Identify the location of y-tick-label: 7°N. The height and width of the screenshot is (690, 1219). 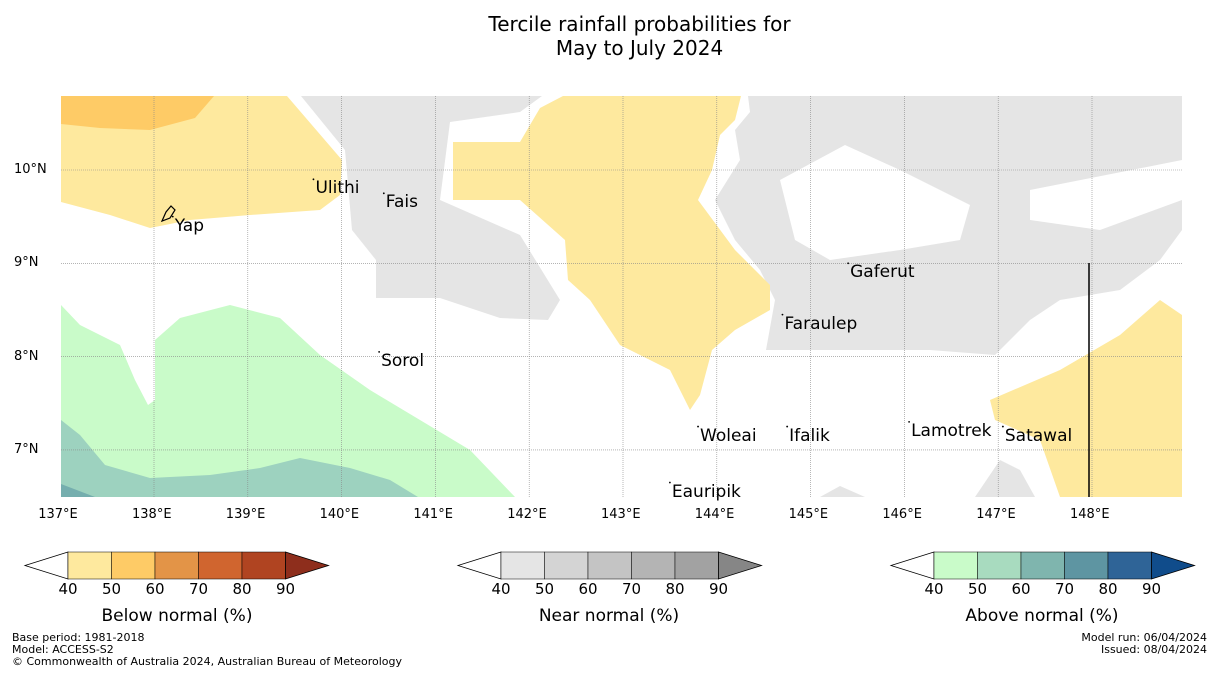
(26, 449).